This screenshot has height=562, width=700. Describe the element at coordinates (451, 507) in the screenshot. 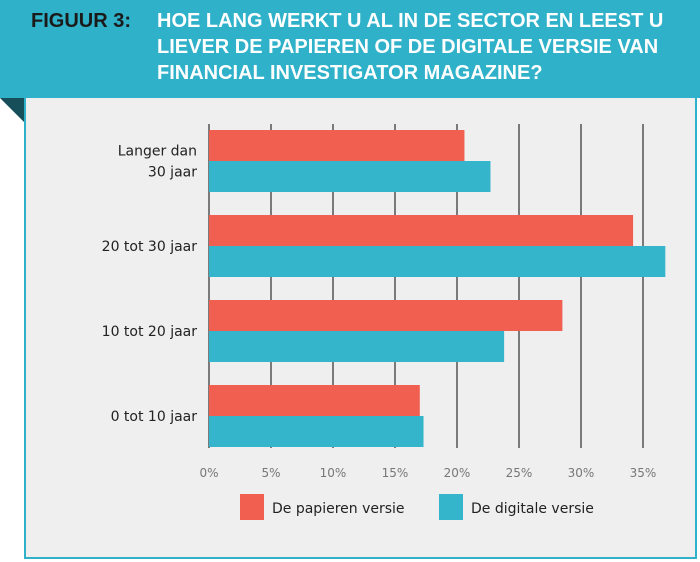

I see `legend-digitale-swatch` at that location.